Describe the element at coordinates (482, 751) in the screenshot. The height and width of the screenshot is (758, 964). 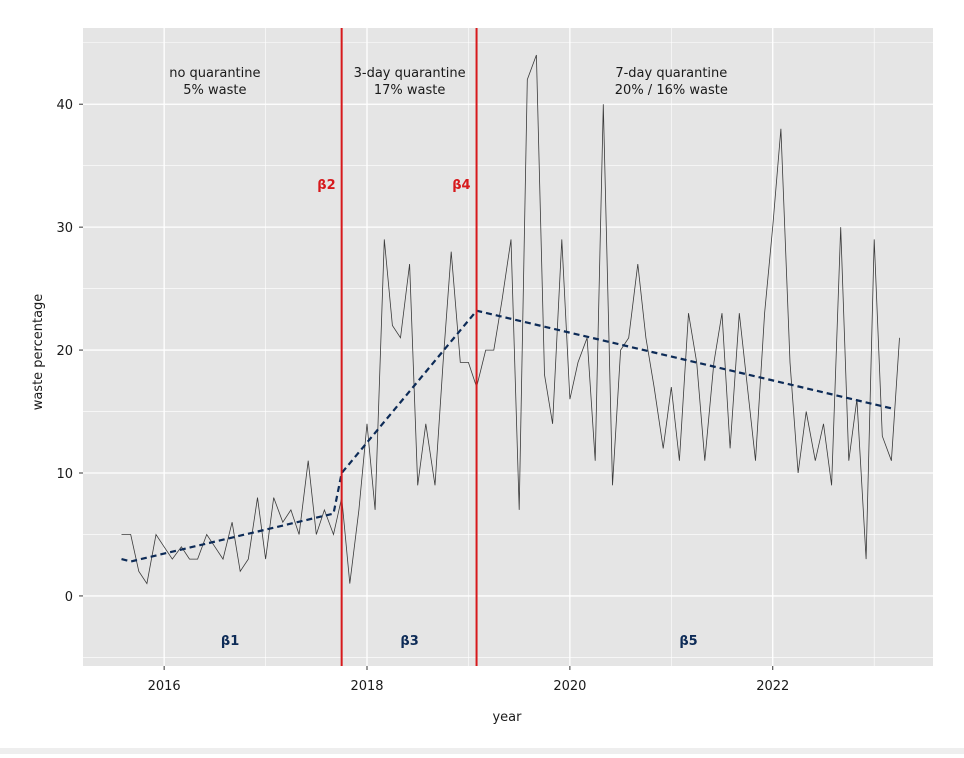
I see `bottom-strip` at that location.